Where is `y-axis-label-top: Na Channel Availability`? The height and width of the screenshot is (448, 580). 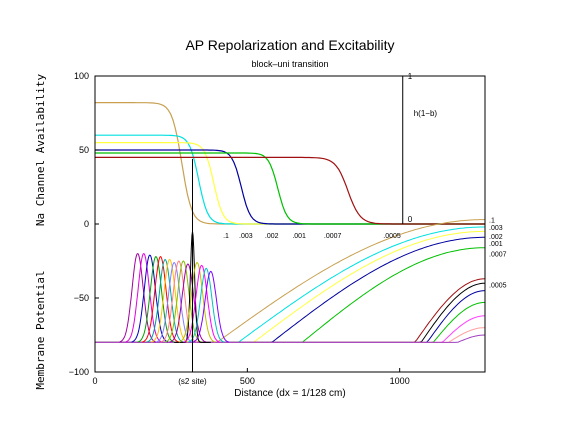
y-axis-label-top: Na Channel Availability is located at coordinates (40, 149).